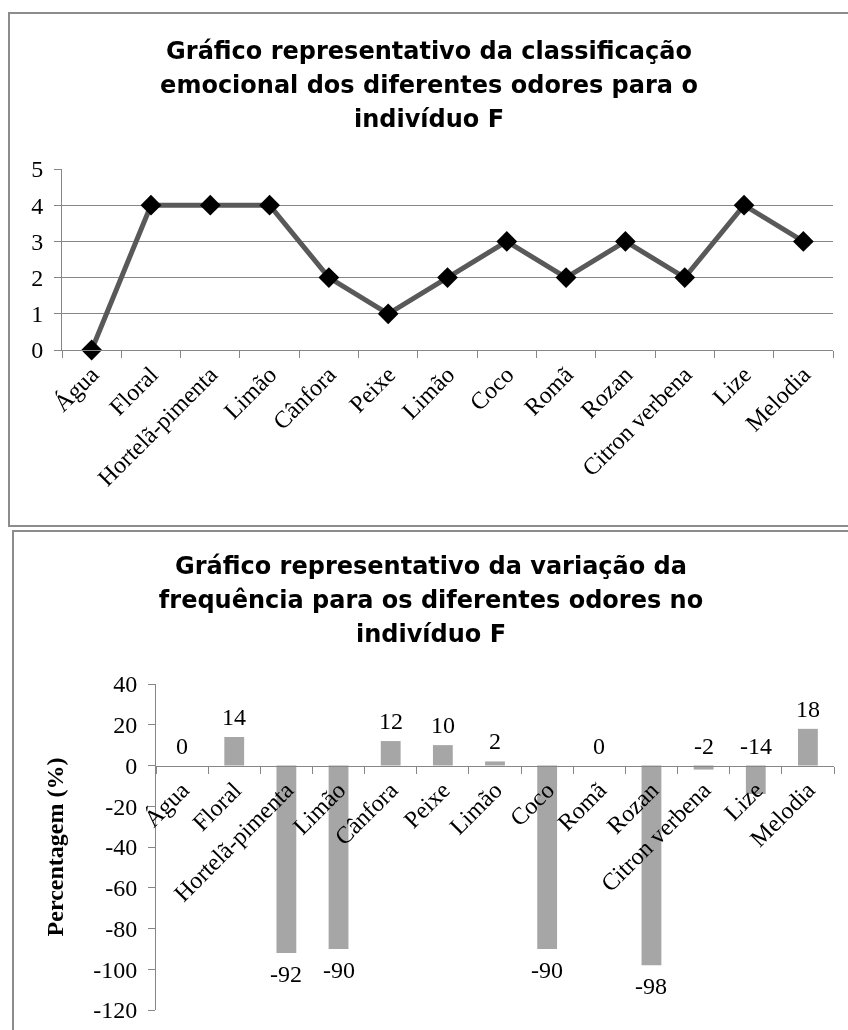 Image resolution: width=848 pixels, height=1030 pixels. I want to click on data-label: -2, so click(704, 746).